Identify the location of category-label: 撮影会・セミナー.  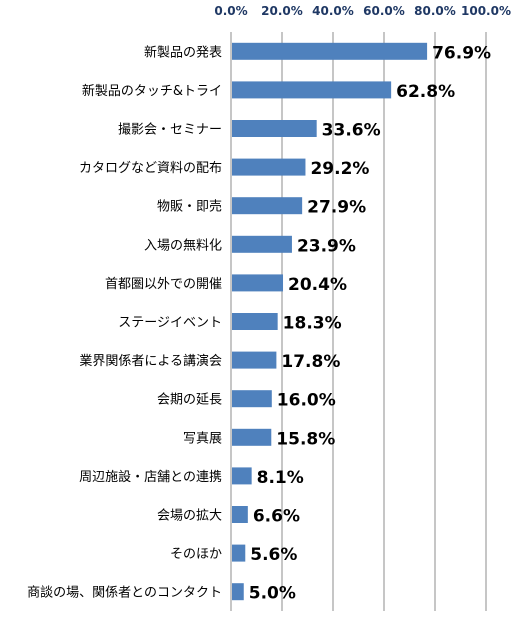
(170, 130).